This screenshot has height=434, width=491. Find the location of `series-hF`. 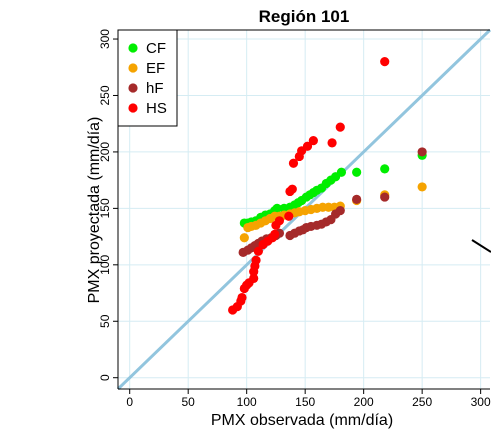

series-hF is located at coordinates (332, 202).